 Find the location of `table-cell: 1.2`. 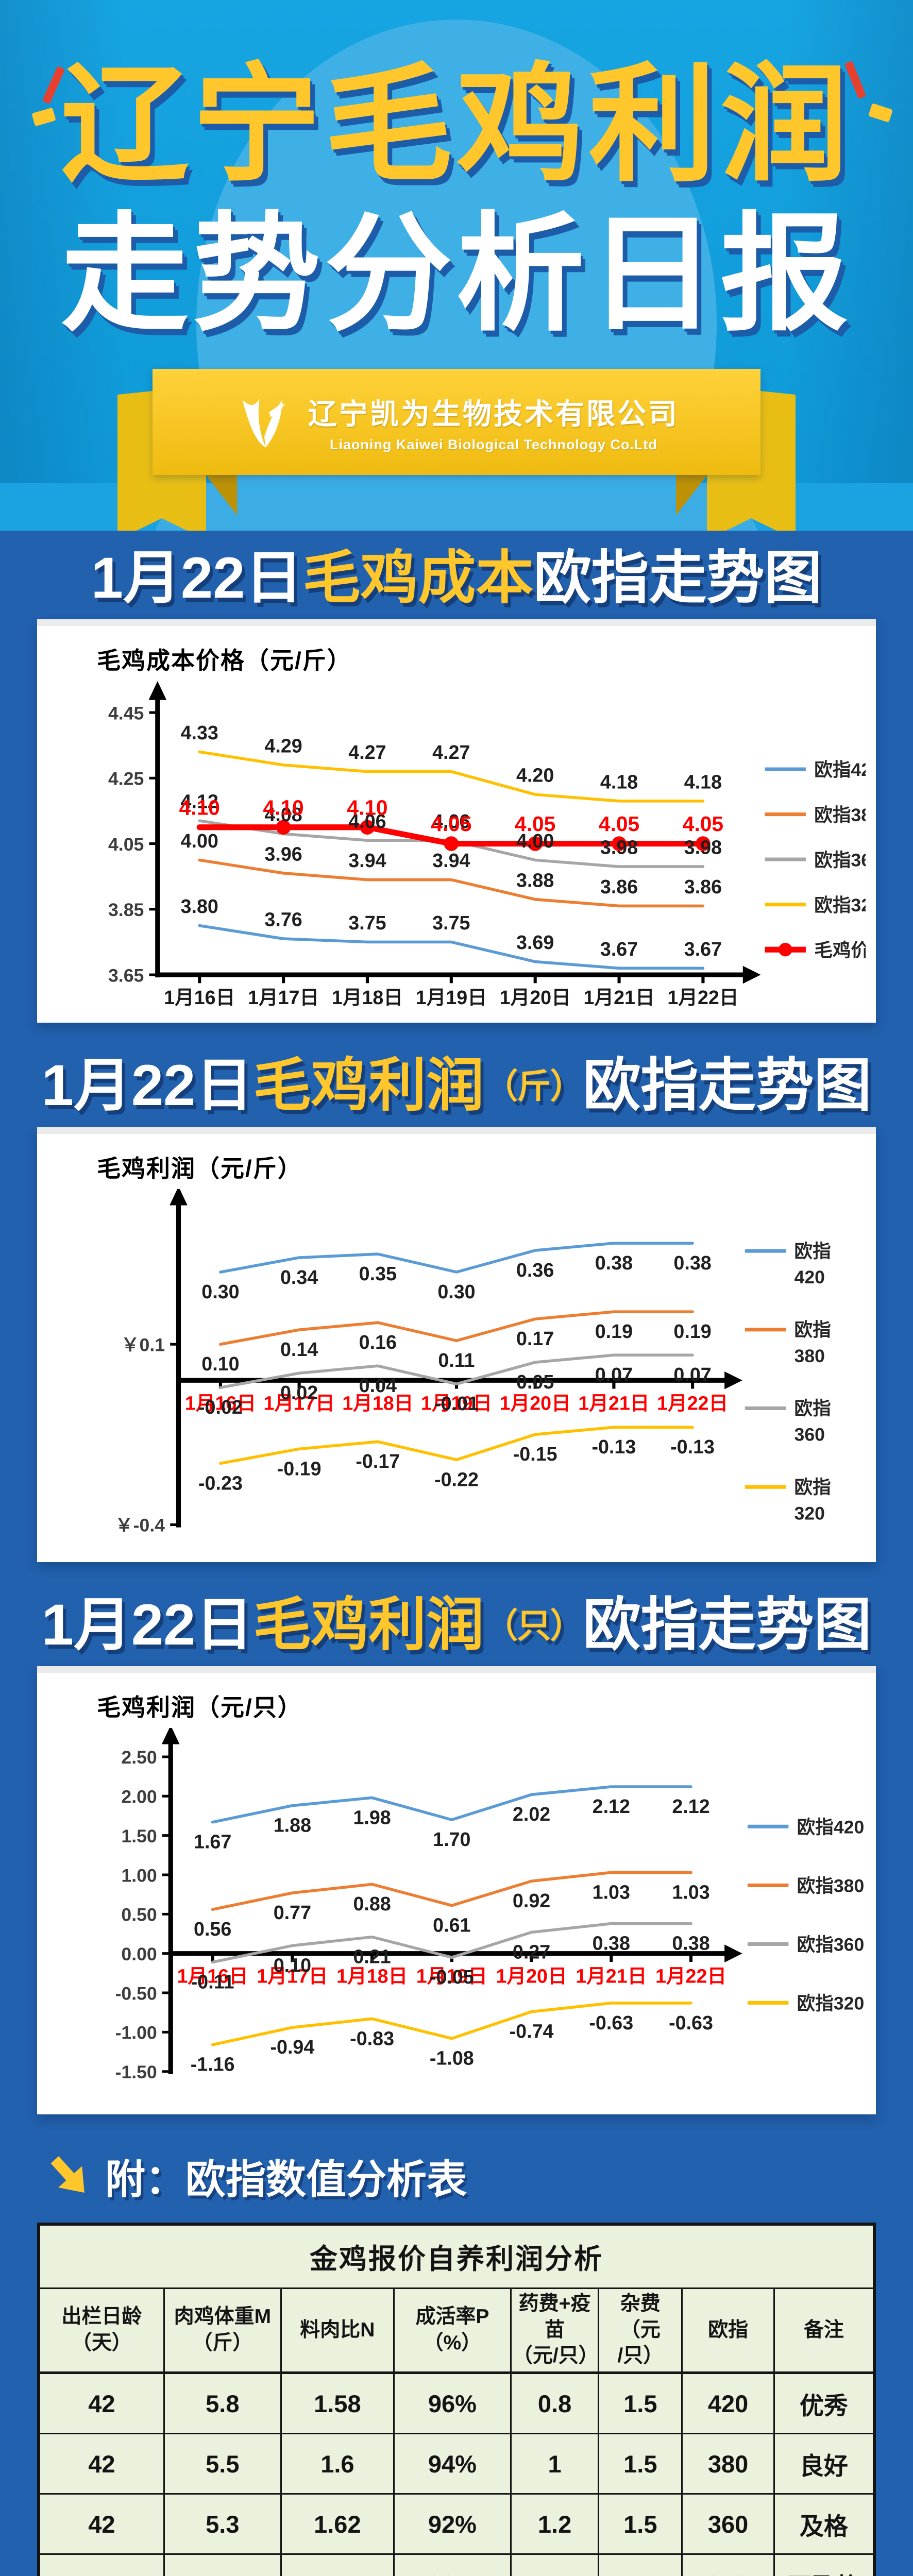

table-cell: 1.2 is located at coordinates (555, 2524).